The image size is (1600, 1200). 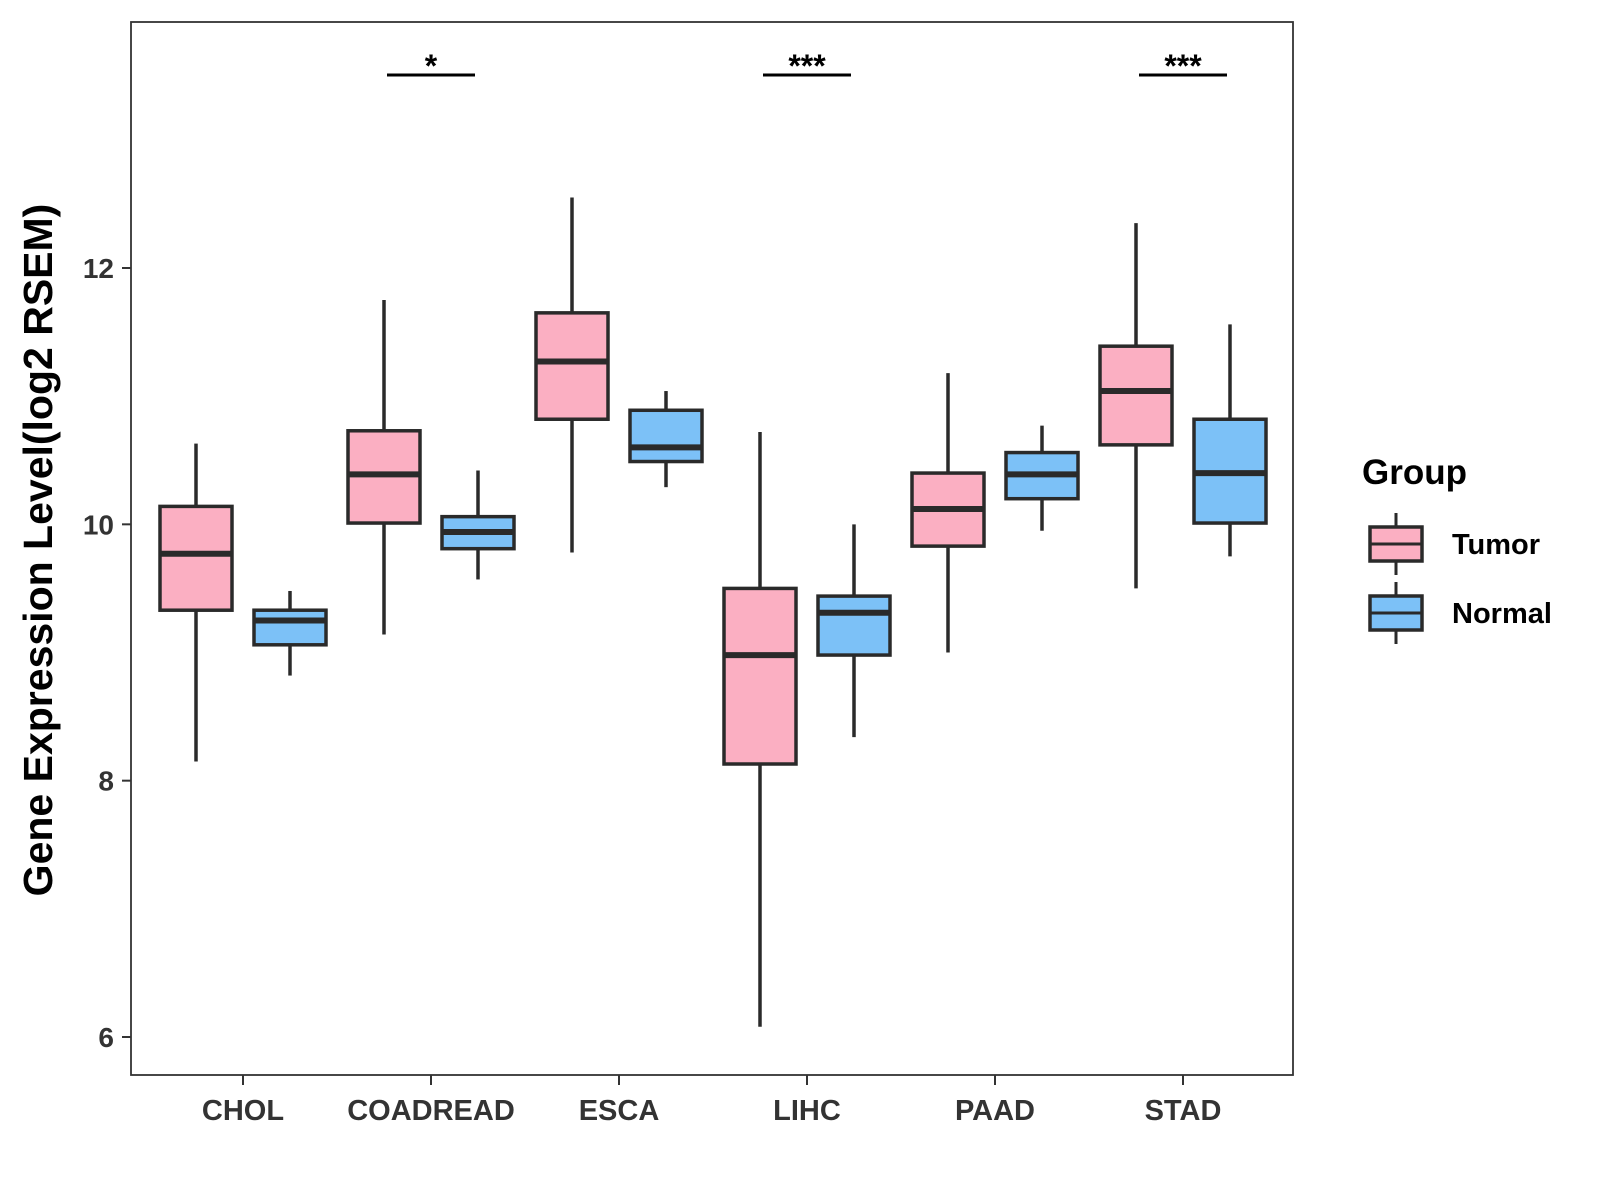 What do you see at coordinates (431, 1111) in the screenshot?
I see `x-tick-label-coadread: COADREAD` at bounding box center [431, 1111].